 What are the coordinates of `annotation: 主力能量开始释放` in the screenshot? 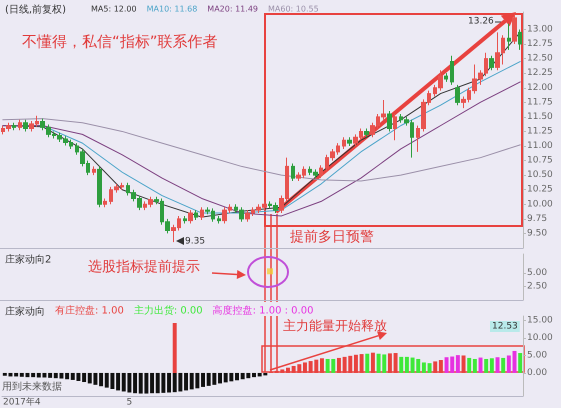 It's located at (335, 326).